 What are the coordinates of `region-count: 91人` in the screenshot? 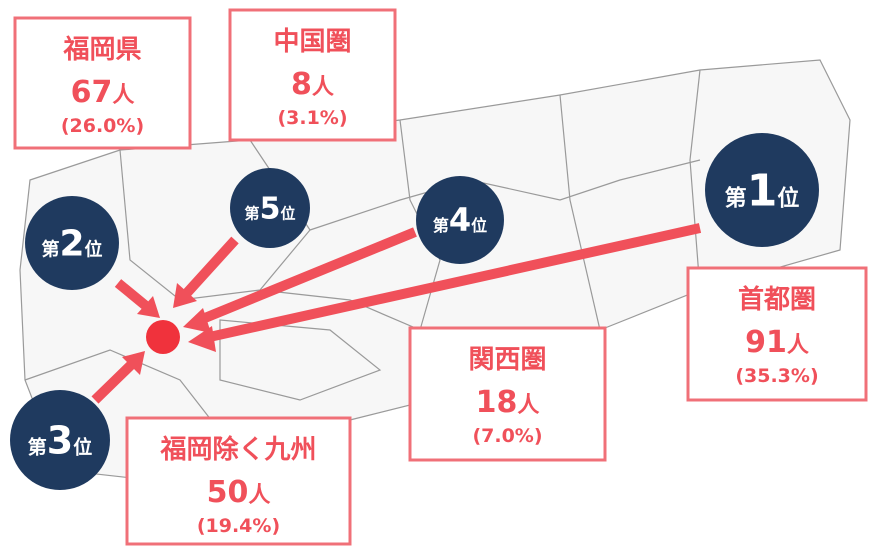 It's located at (777, 342).